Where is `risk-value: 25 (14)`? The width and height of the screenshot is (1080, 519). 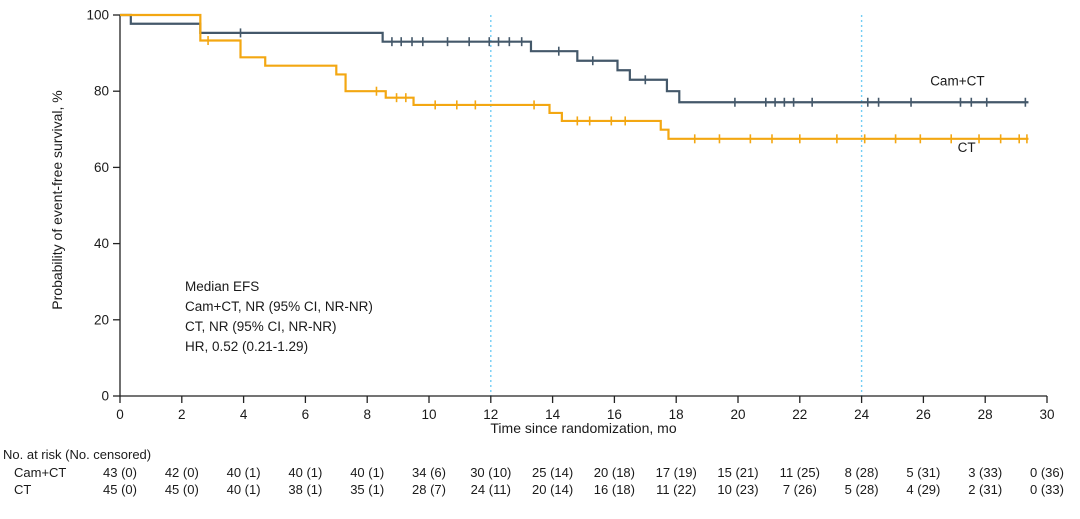
risk-value: 25 (14) is located at coordinates (552, 472).